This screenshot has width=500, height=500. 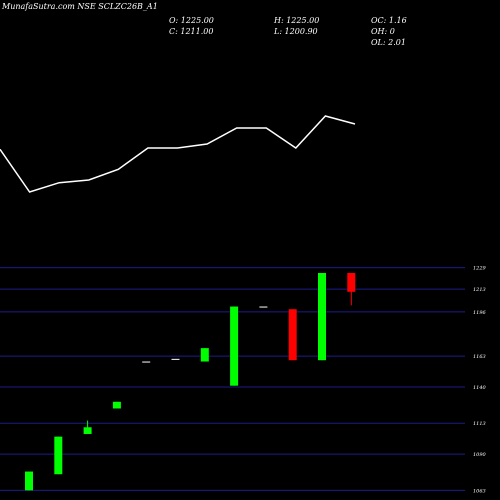 What do you see at coordinates (480, 455) in the screenshot?
I see `y-tick-label: 1090` at bounding box center [480, 455].